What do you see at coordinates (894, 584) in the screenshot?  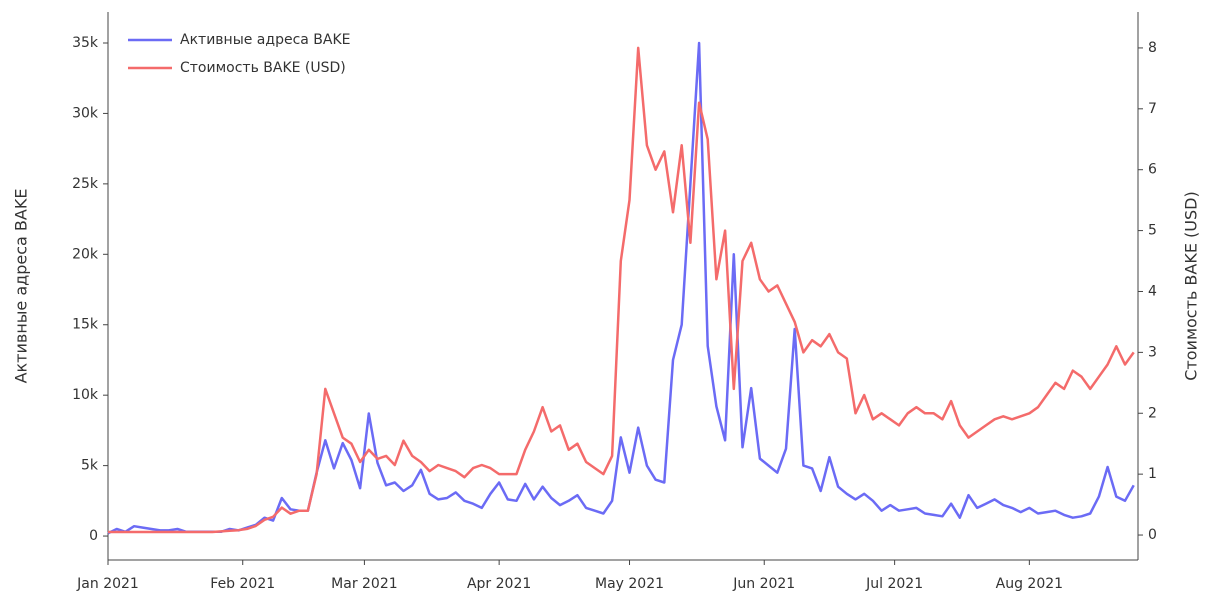 I see `x-tick-label: Jul 2021` at bounding box center [894, 584].